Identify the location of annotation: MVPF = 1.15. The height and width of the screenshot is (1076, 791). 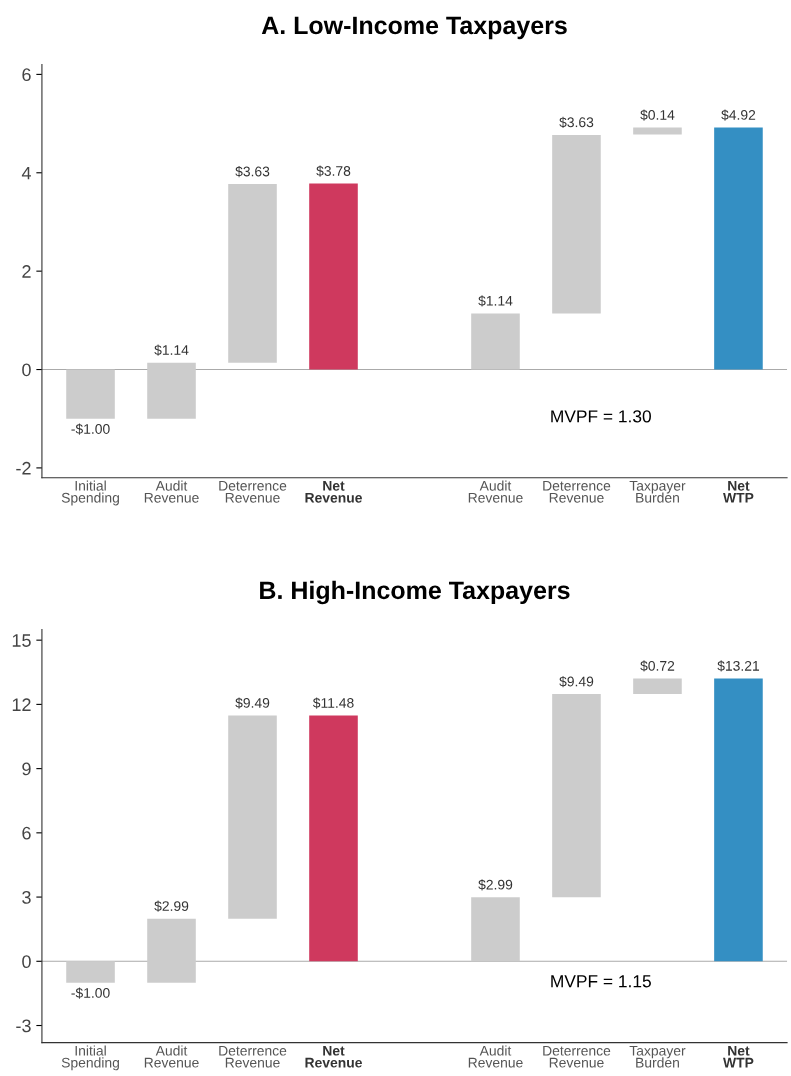
(601, 981).